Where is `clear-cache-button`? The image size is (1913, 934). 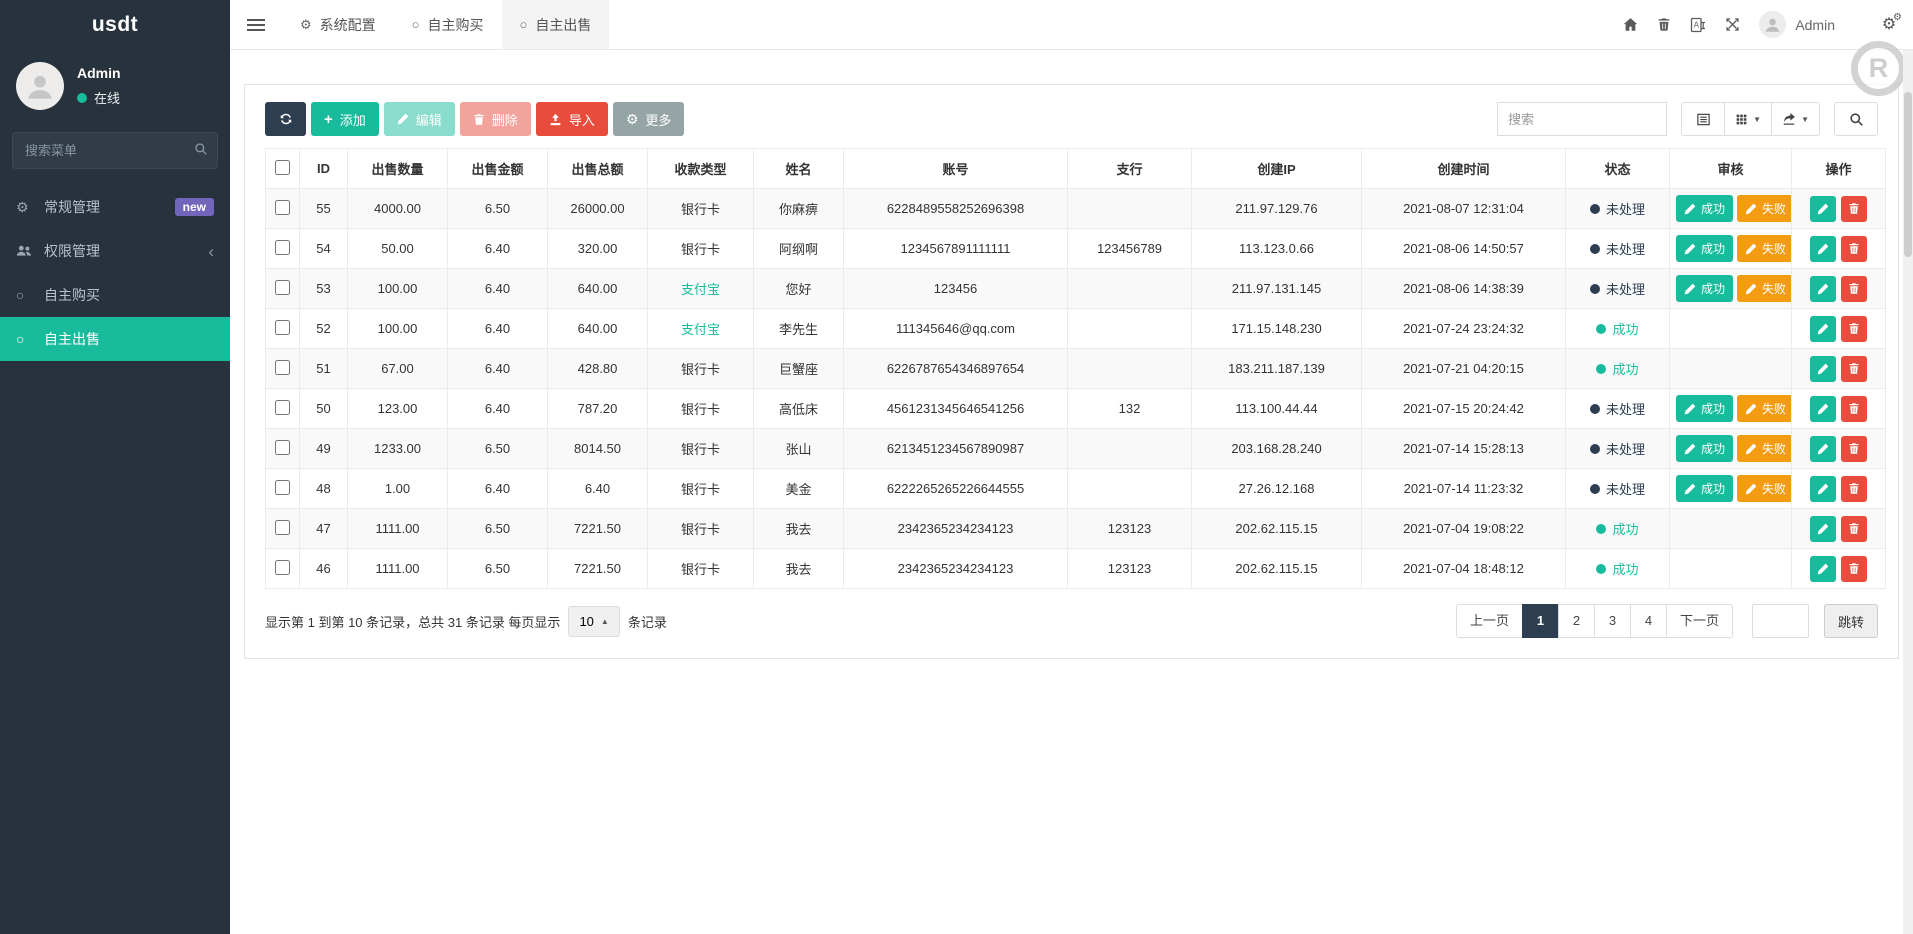 clear-cache-button is located at coordinates (1664, 25).